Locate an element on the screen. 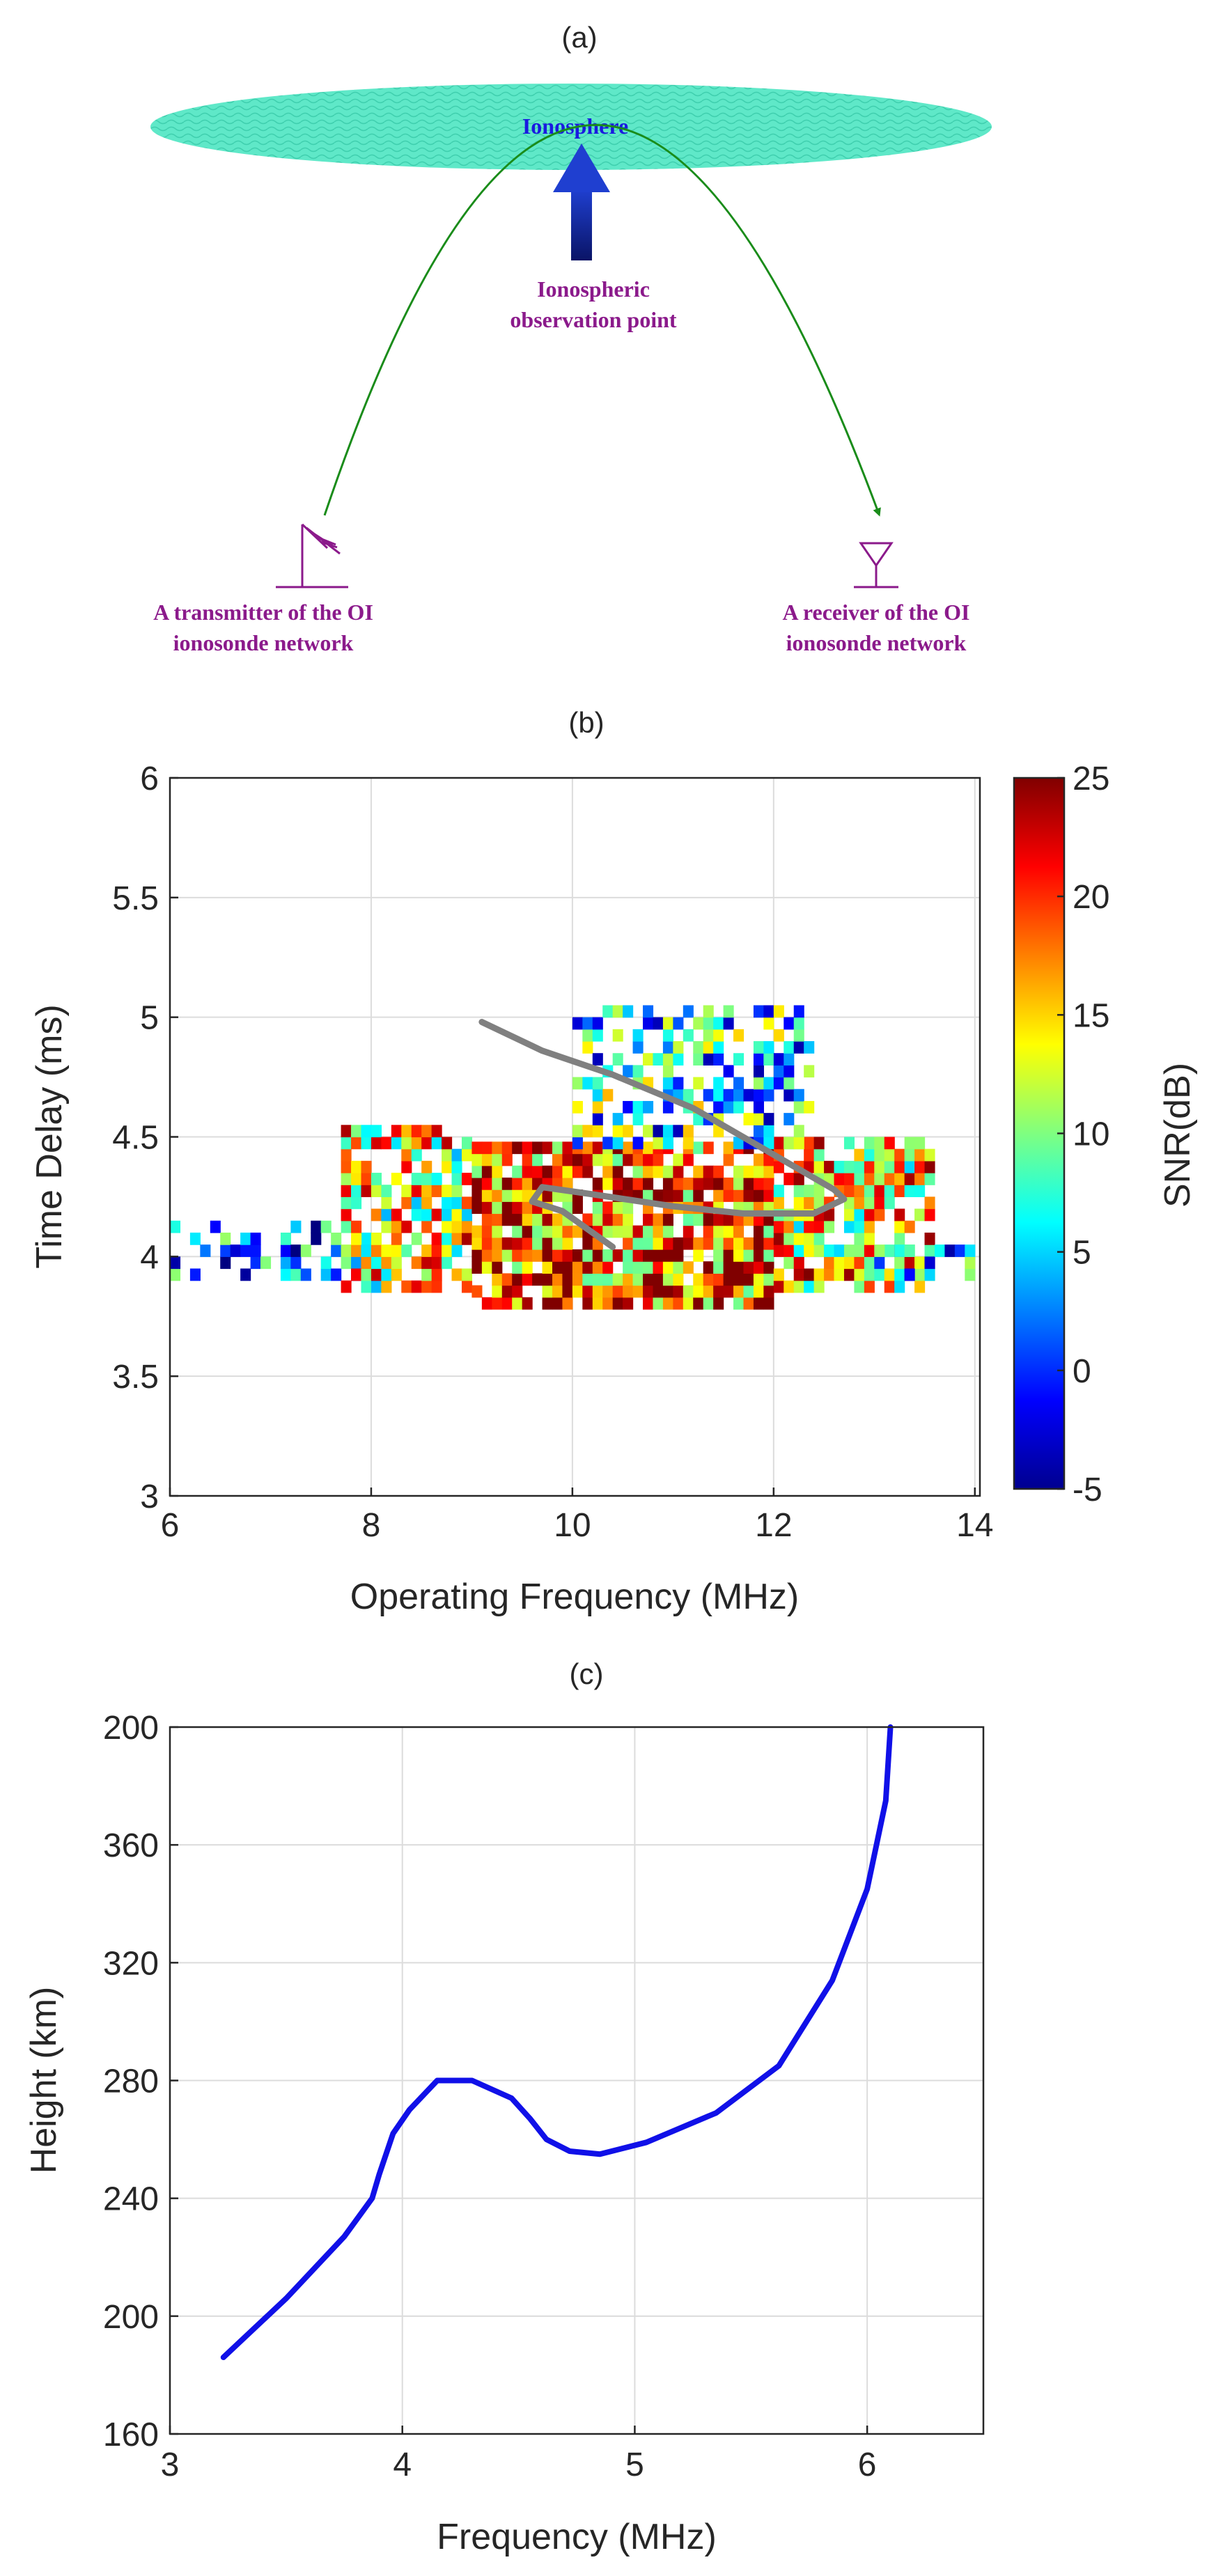 Image resolution: width=1216 pixels, height=2576 pixels. transmitter-antenna-icon is located at coordinates (312, 555).